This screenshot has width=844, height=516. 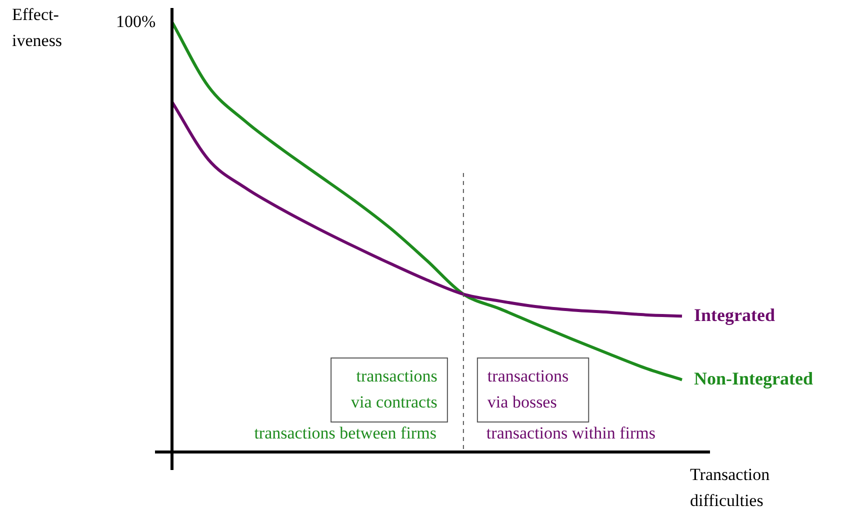 I want to click on series-label: Integrated, so click(x=734, y=314).